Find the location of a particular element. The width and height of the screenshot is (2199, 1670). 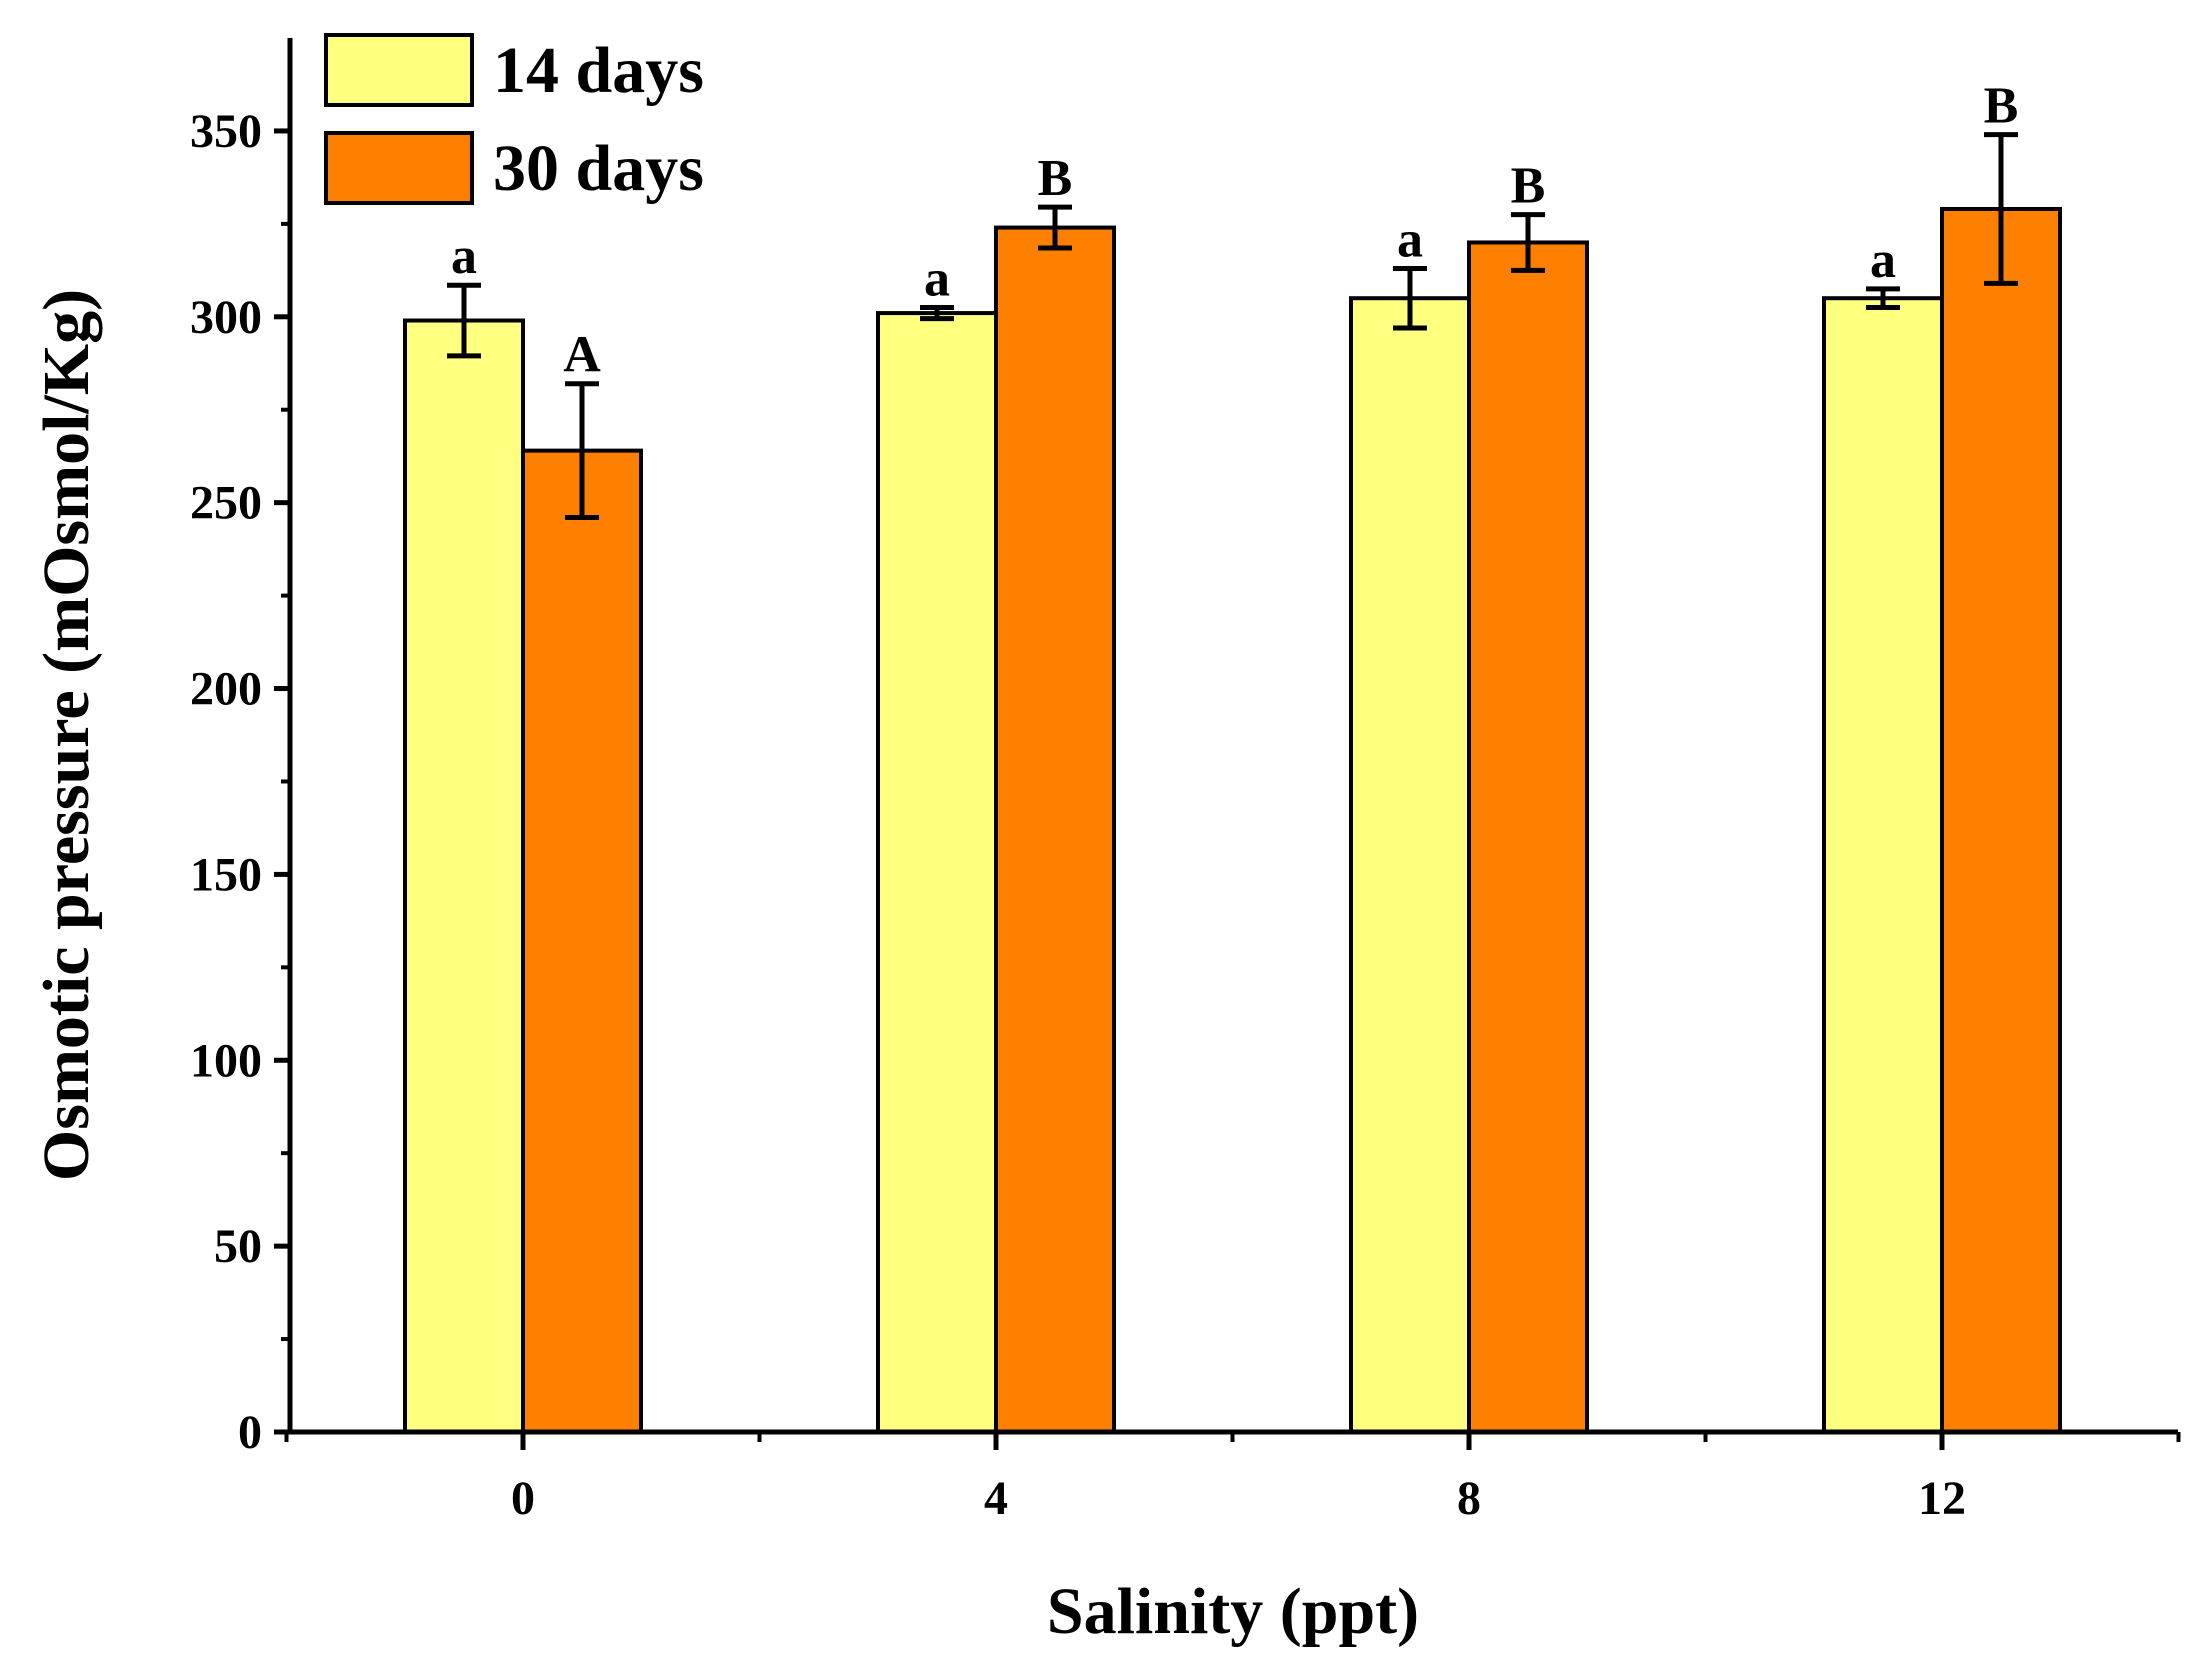

y-tick-label: 50 is located at coordinates (238, 1246).